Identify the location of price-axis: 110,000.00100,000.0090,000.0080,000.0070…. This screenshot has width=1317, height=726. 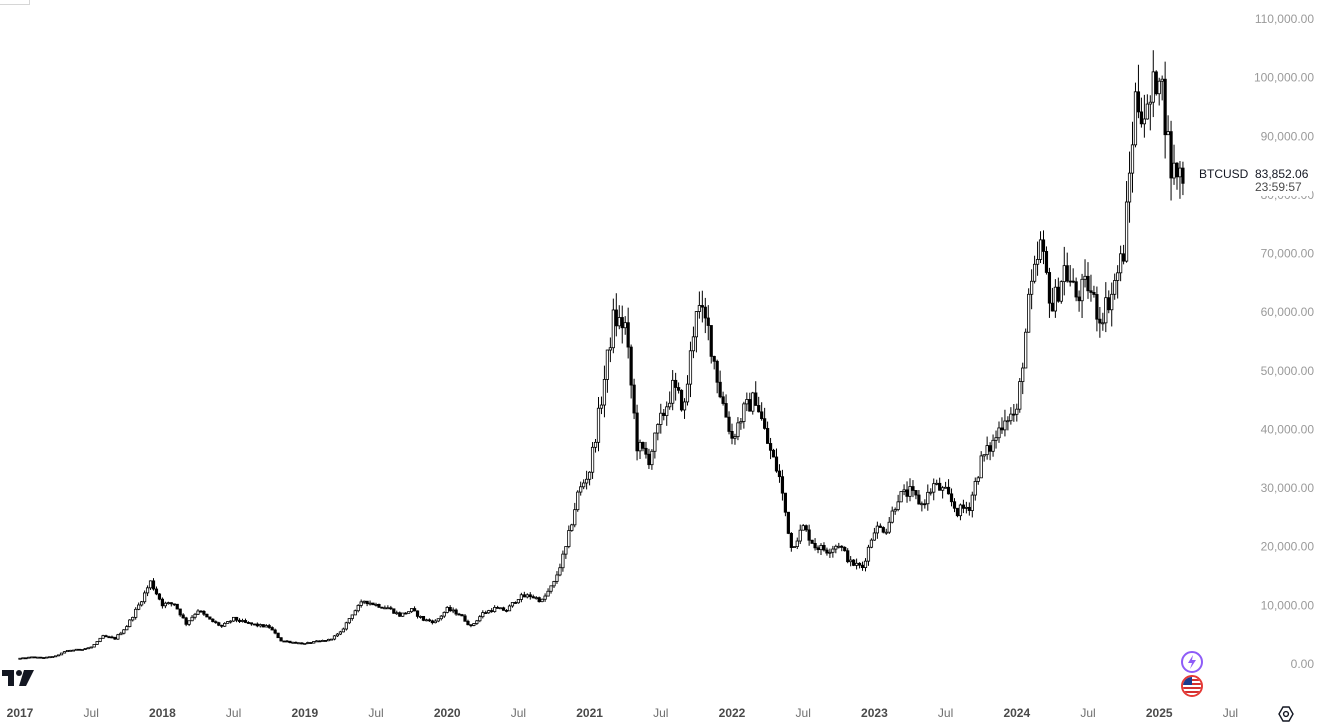
(1284, 341).